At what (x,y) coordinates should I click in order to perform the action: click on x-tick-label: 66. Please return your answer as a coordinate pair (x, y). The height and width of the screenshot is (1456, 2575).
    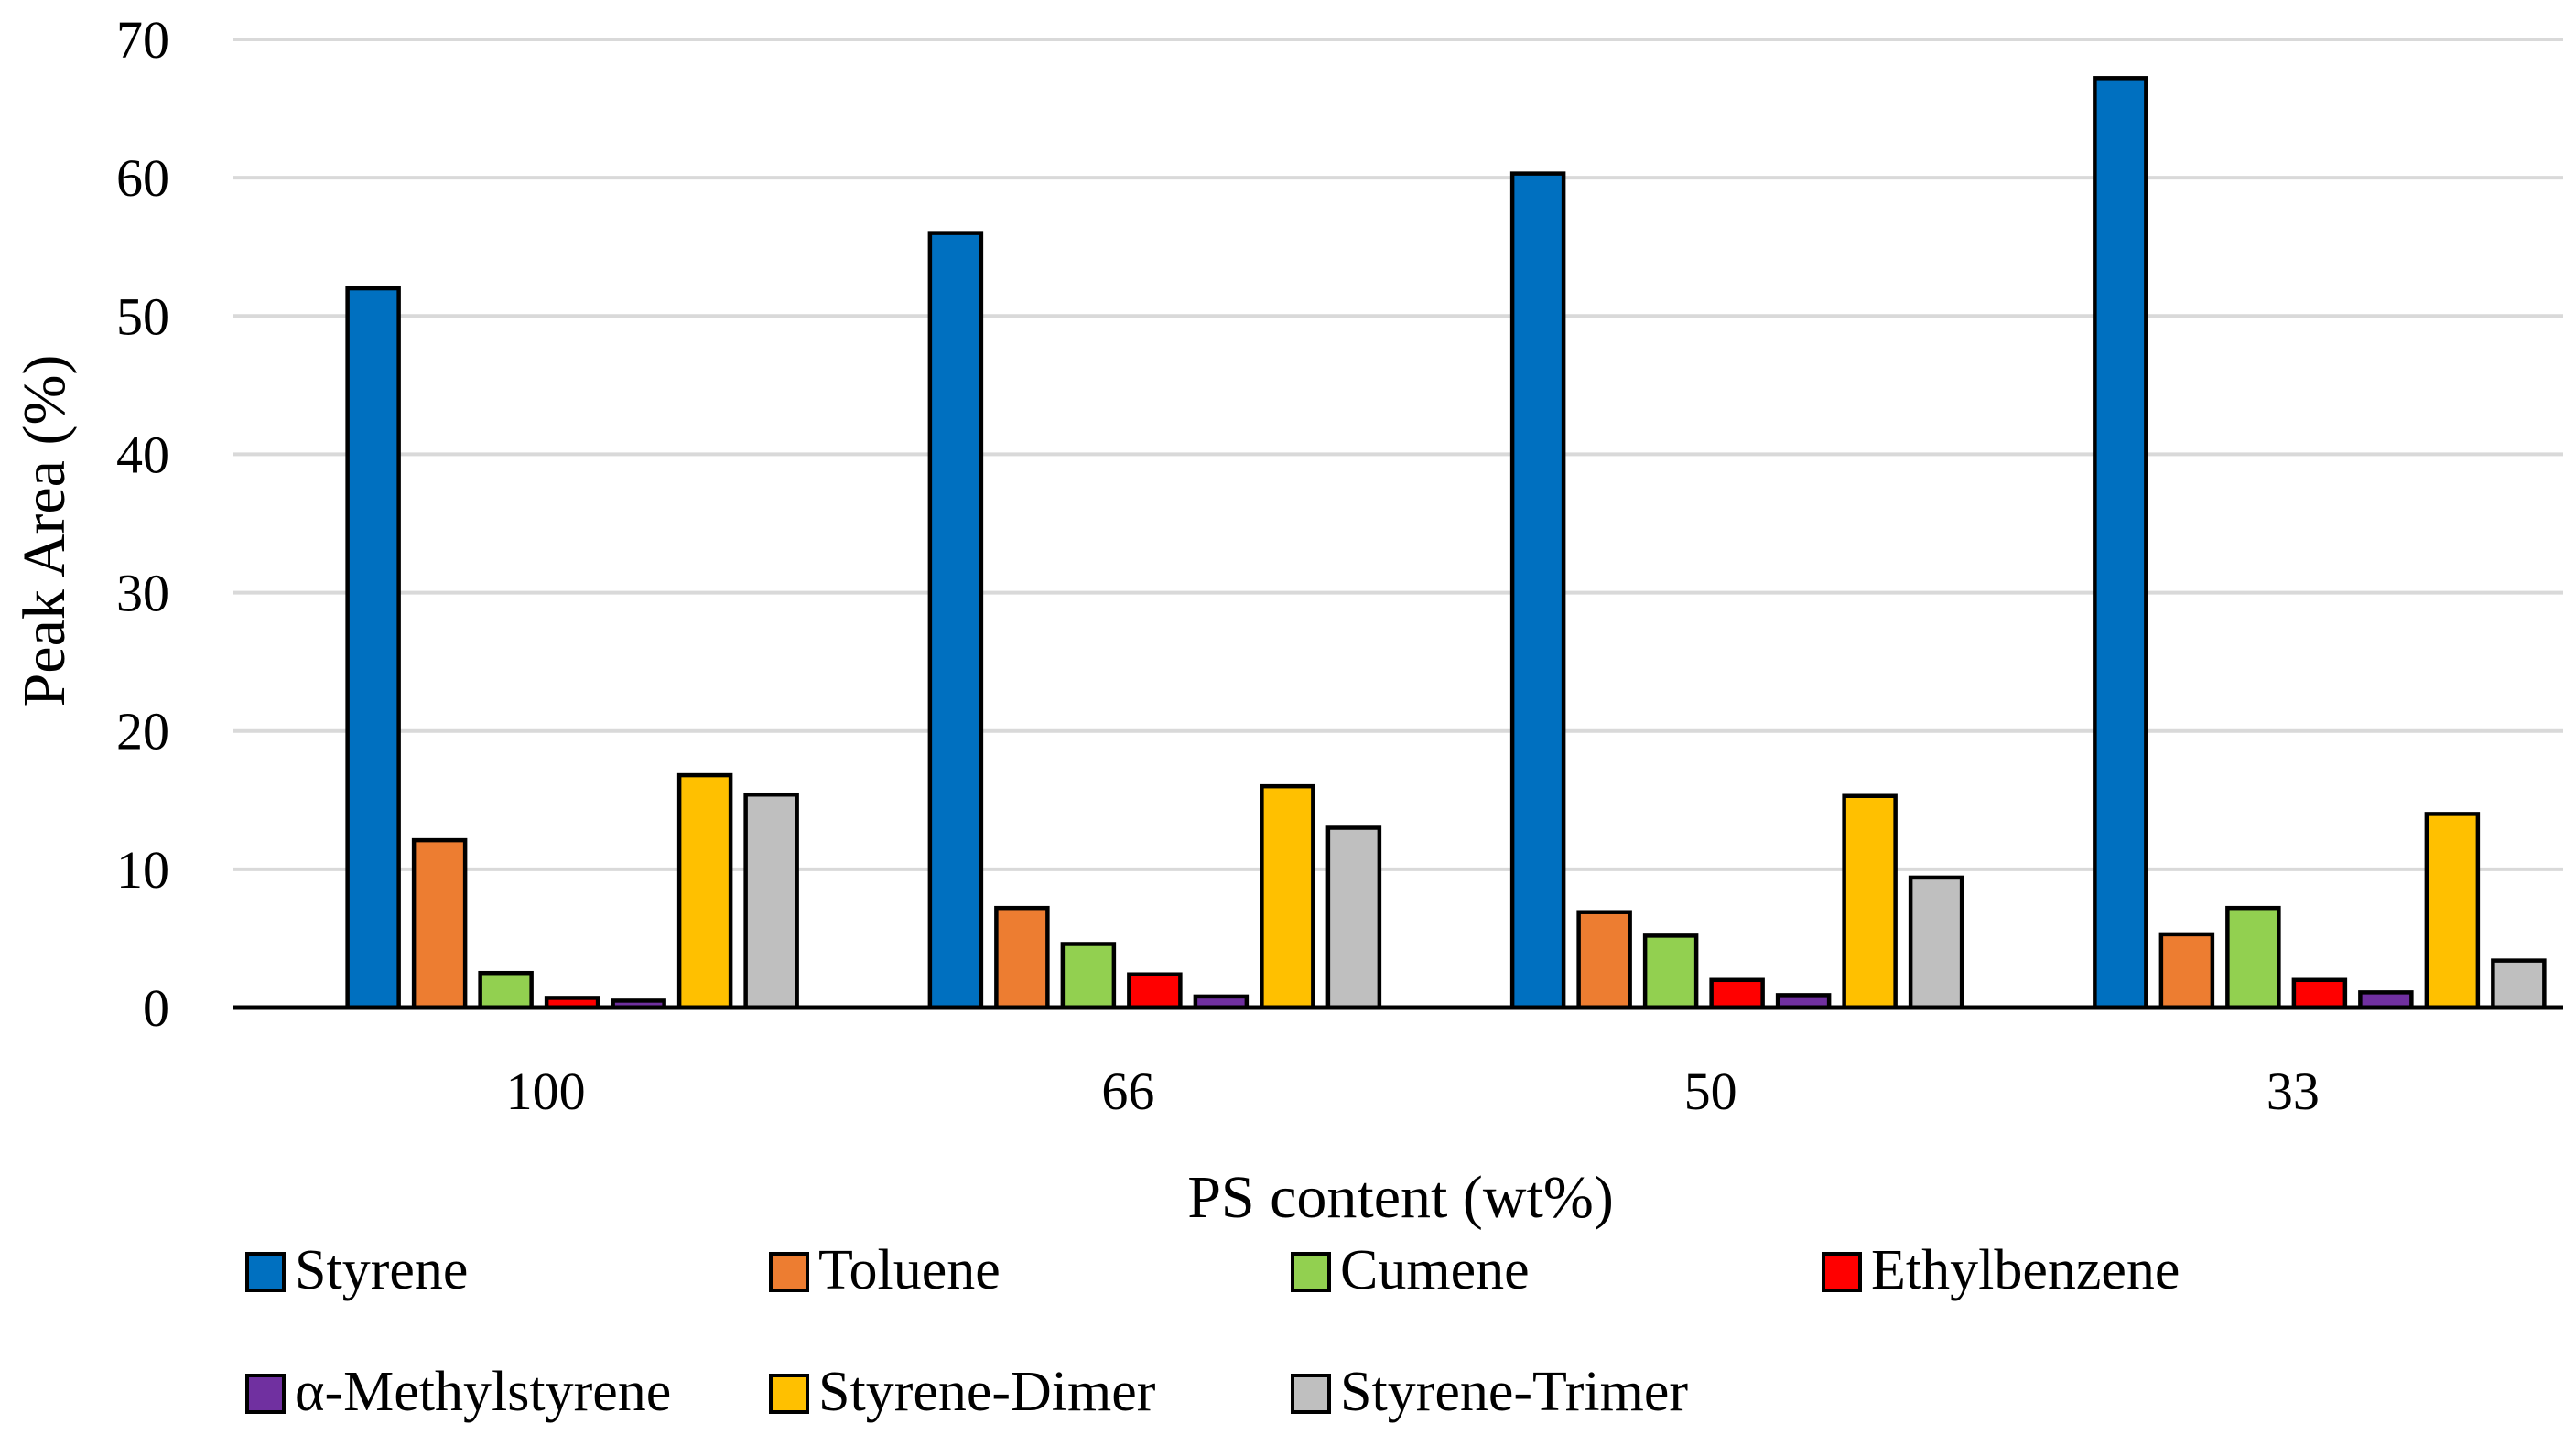
    Looking at the image, I should click on (1127, 1091).